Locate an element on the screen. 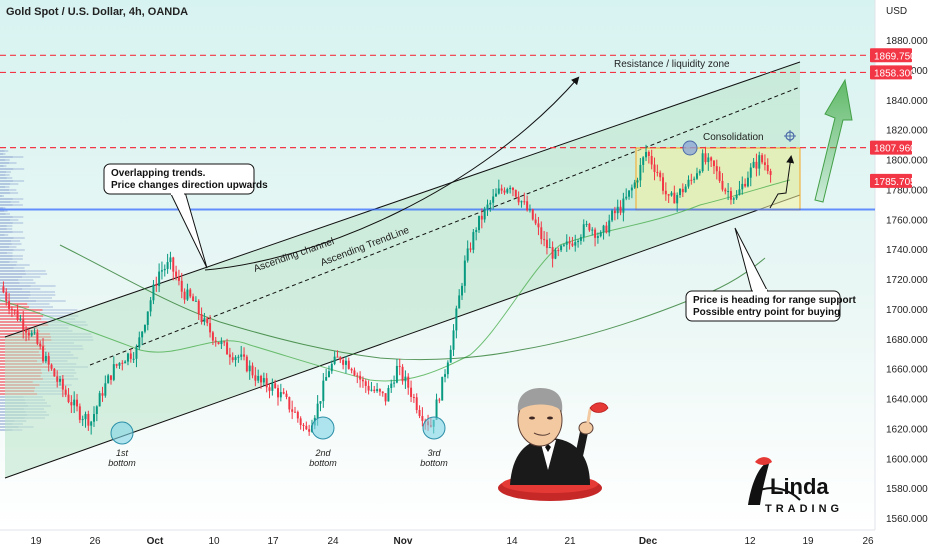 This screenshot has width=932, height=550. bottom-label-3-num: 3rd is located at coordinates (434, 453).